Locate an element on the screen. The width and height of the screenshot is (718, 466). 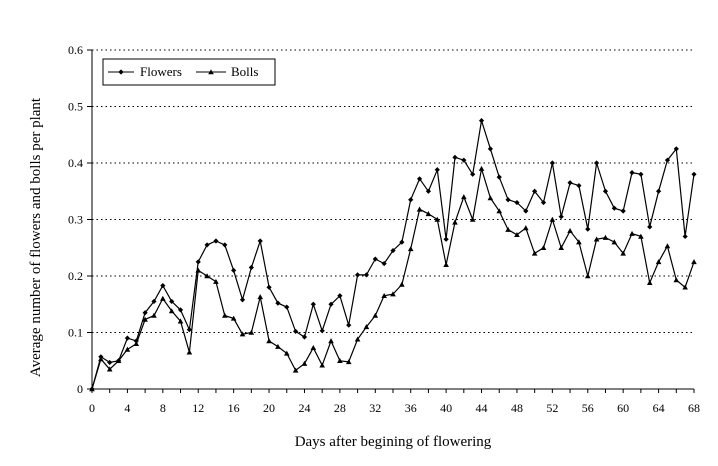
legend-label-flowers: Flowers is located at coordinates (161, 71).